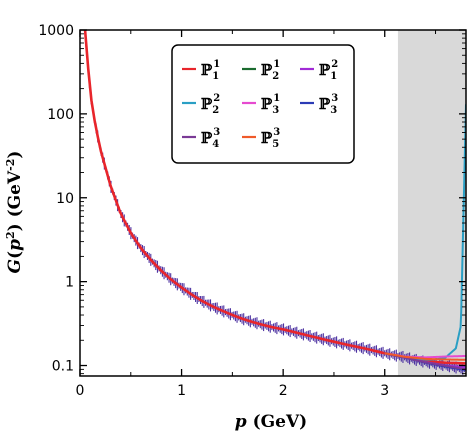 This screenshot has height=437, width=474. I want to click on x-tick-label: 0, so click(80, 391).